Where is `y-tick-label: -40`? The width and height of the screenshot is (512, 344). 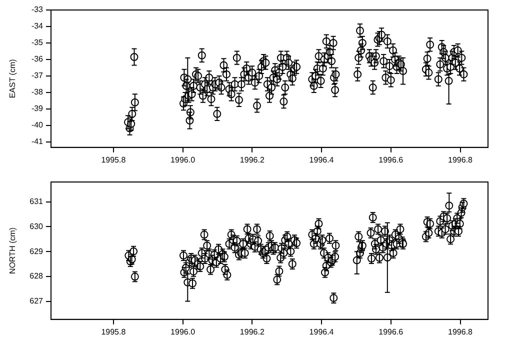 y-tick-label: -40 is located at coordinates (37, 125).